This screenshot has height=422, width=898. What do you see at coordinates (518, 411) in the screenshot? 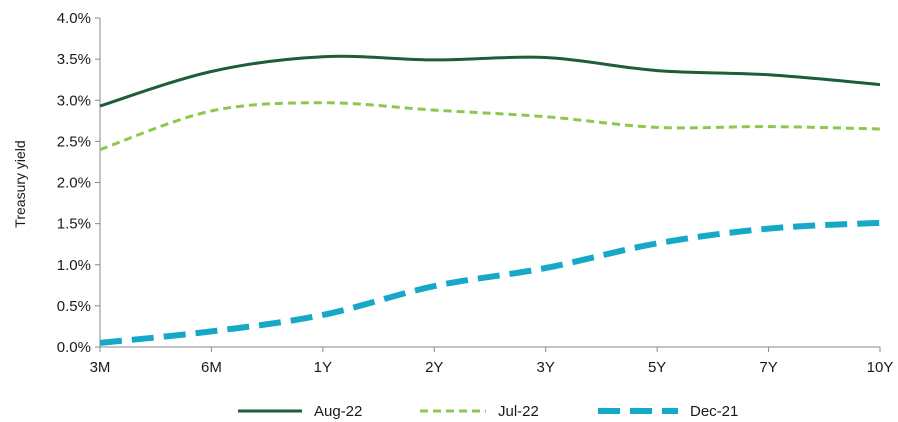
I see `legend-label: Jul-22` at bounding box center [518, 411].